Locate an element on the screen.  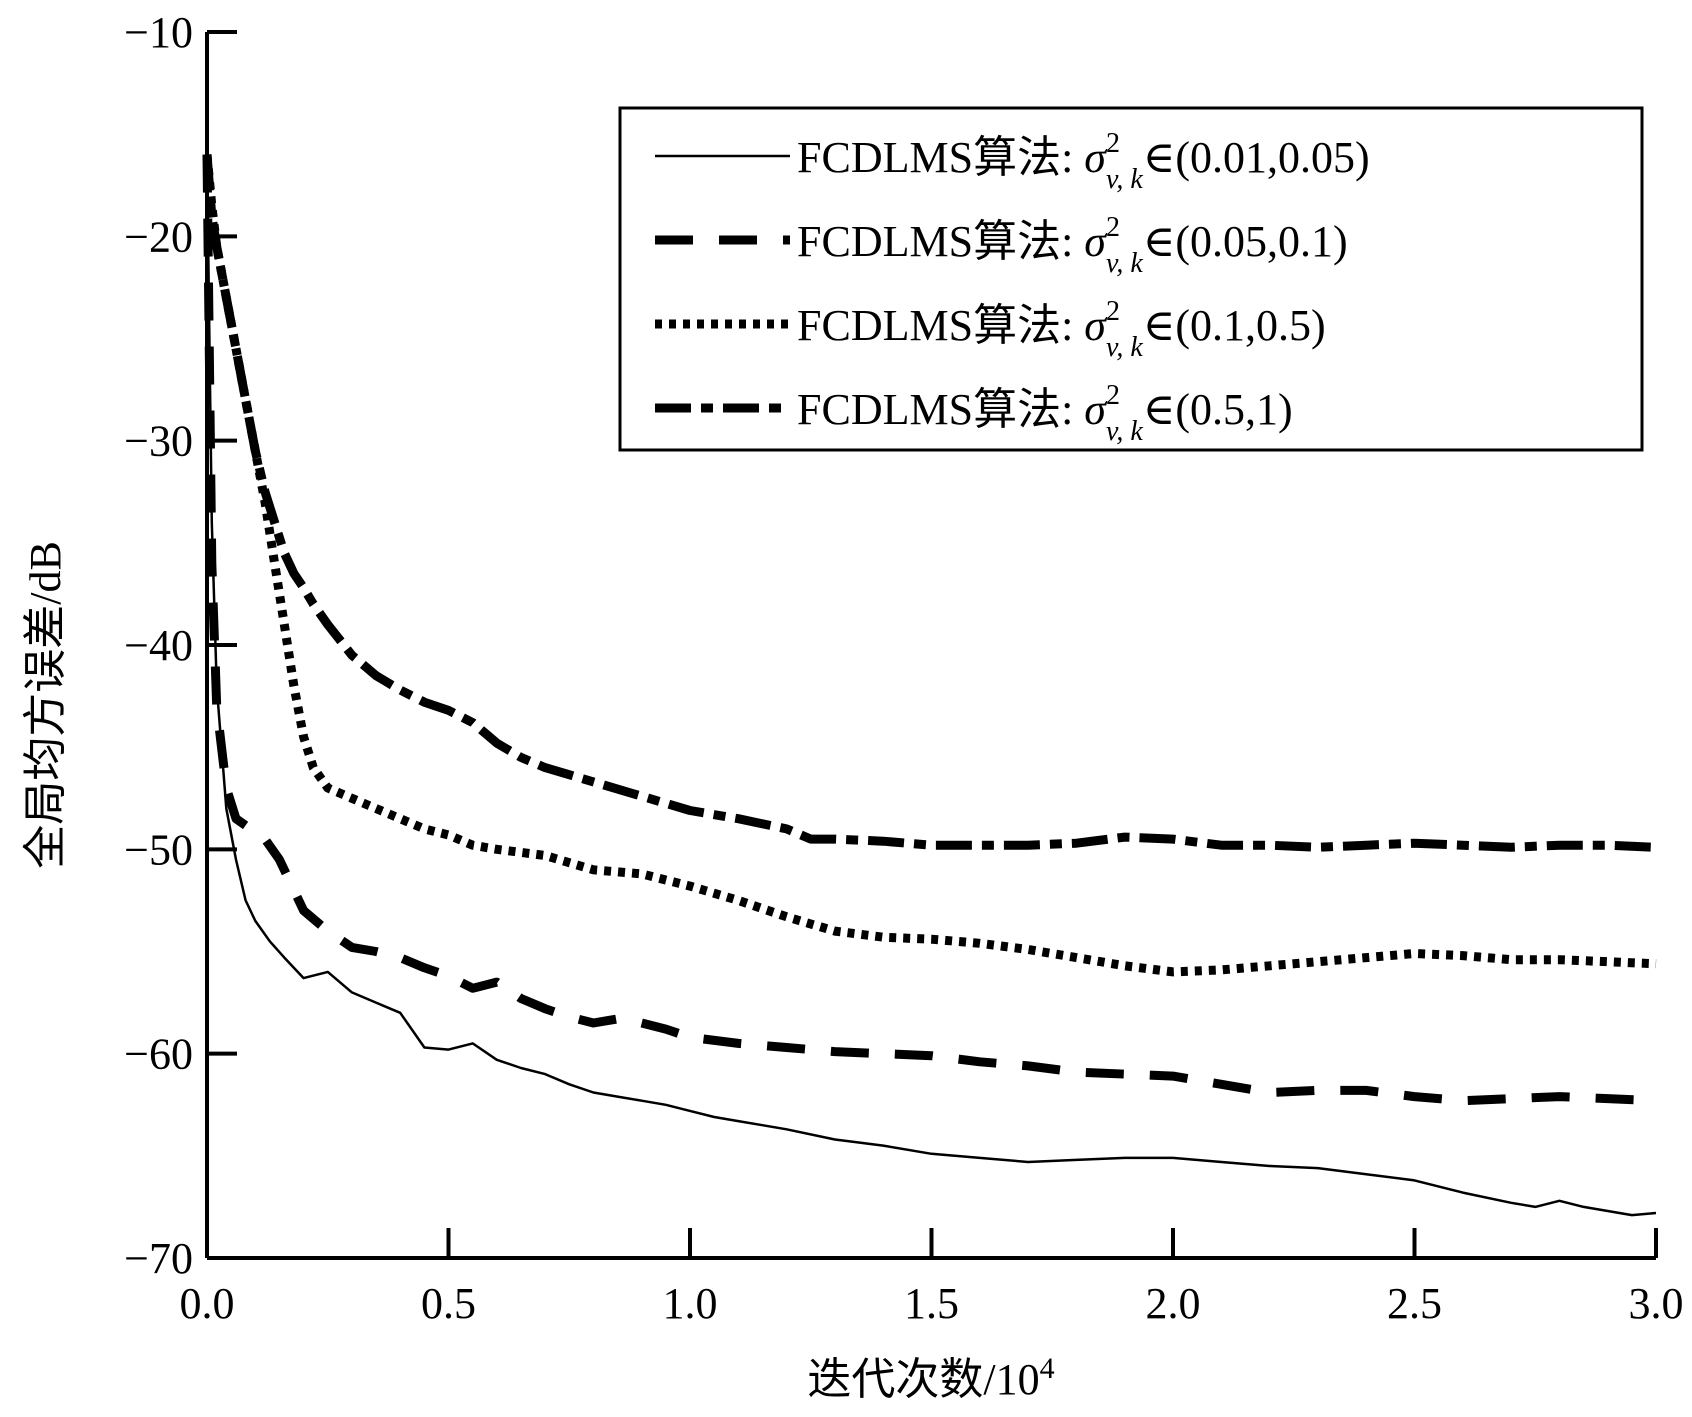
legend-label-3: FCDLMS算法: σ2 v, k∈(0.1,0.5) is located at coordinates (1061, 329).